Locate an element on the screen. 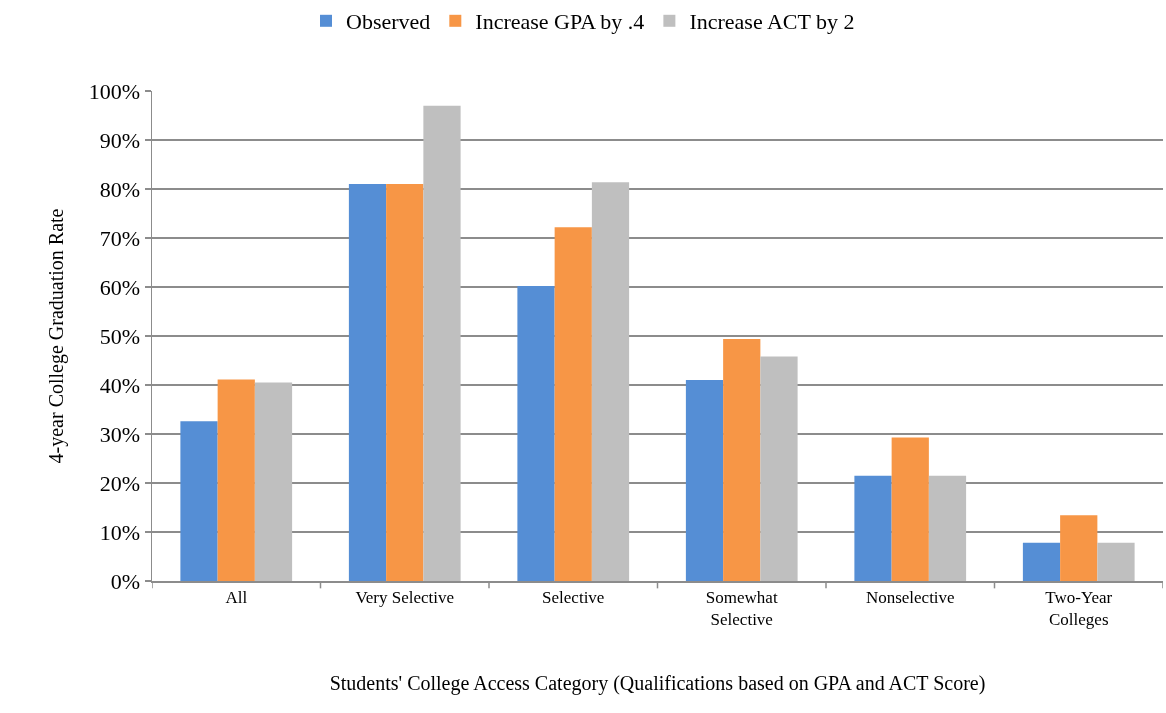  y-tick-label: 30% is located at coordinates (120, 434).